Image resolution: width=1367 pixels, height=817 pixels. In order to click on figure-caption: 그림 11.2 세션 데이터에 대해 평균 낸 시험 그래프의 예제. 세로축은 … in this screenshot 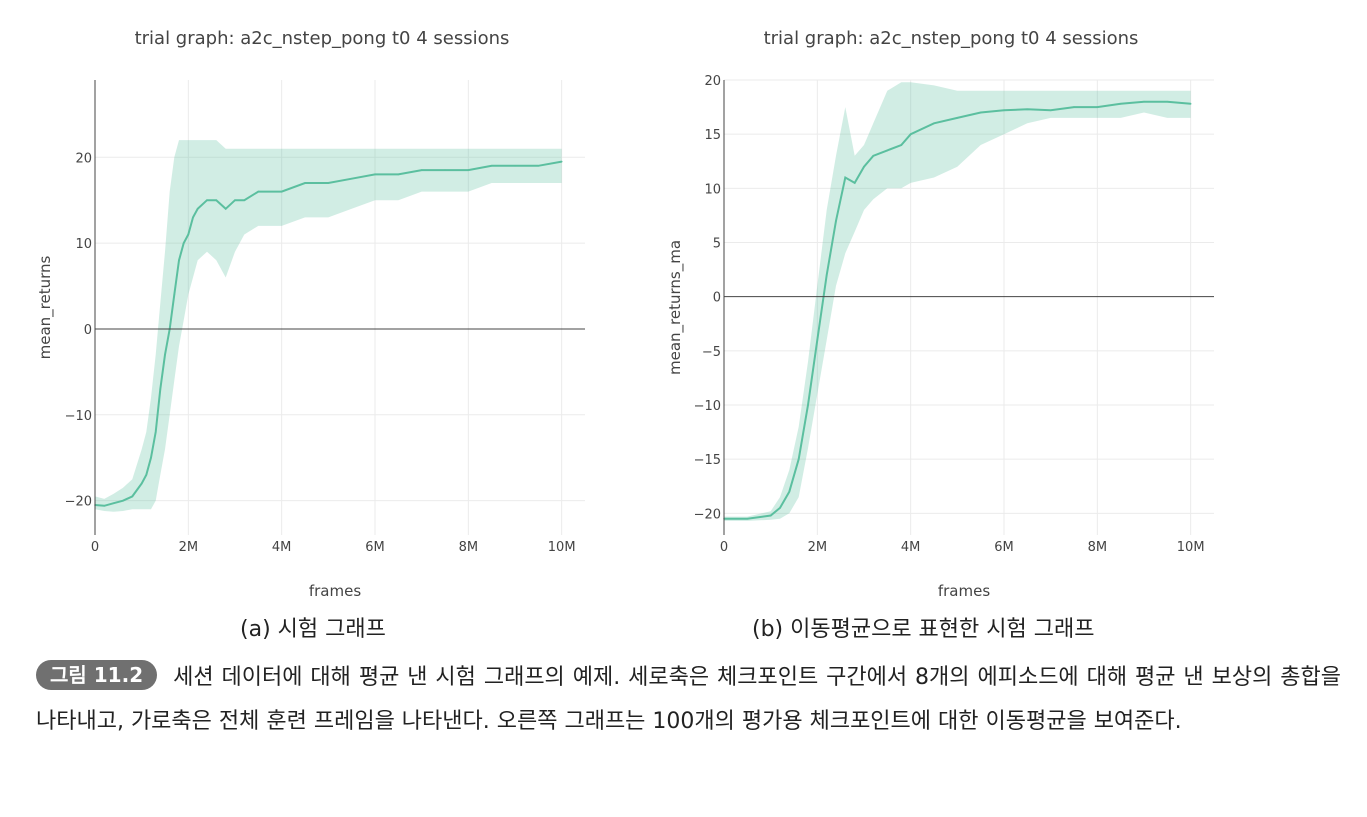, I will do `click(688, 700)`.